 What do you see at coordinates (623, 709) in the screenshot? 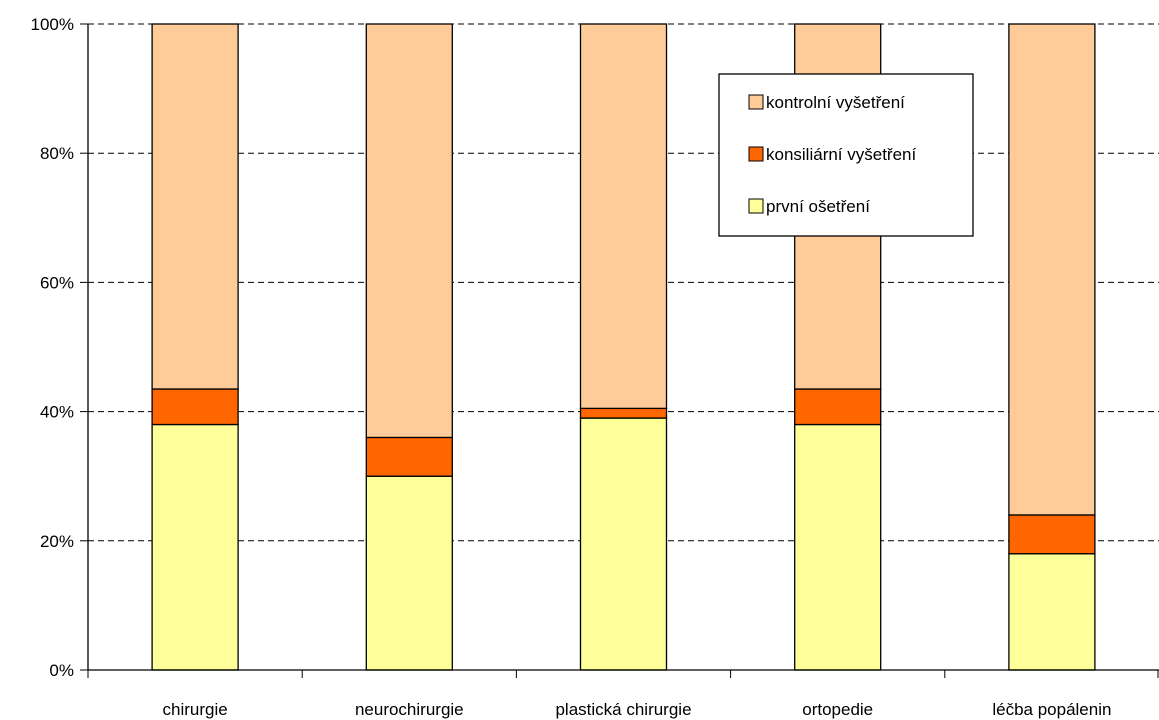
I see `x-tick-label-2: plastická chirurgie` at bounding box center [623, 709].